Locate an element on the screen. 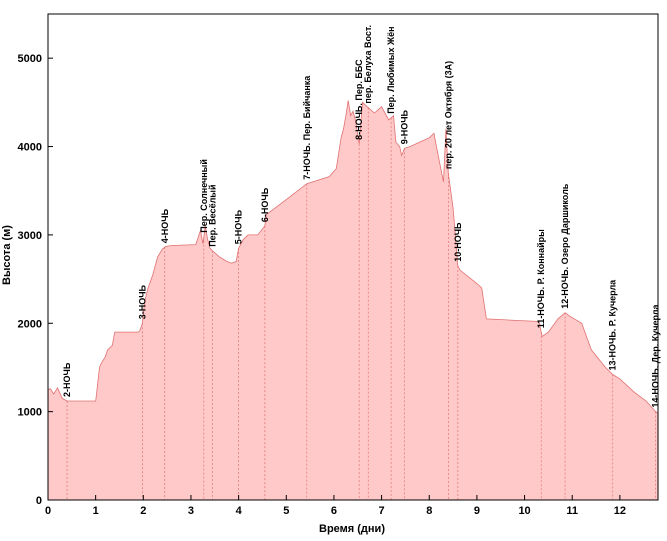 This screenshot has height=541, width=667. marker-label: 9-НОЧЬ is located at coordinates (405, 126).